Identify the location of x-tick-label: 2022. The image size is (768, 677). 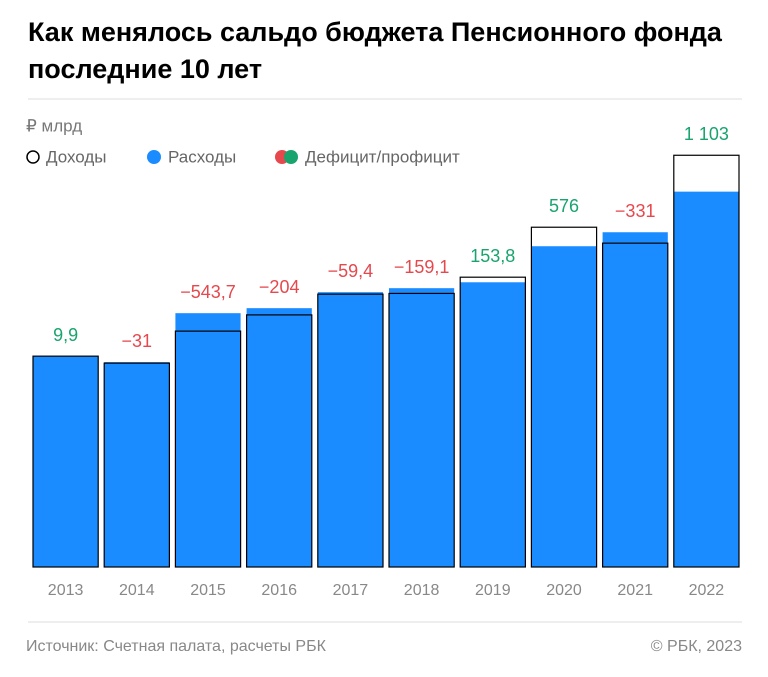
(707, 590).